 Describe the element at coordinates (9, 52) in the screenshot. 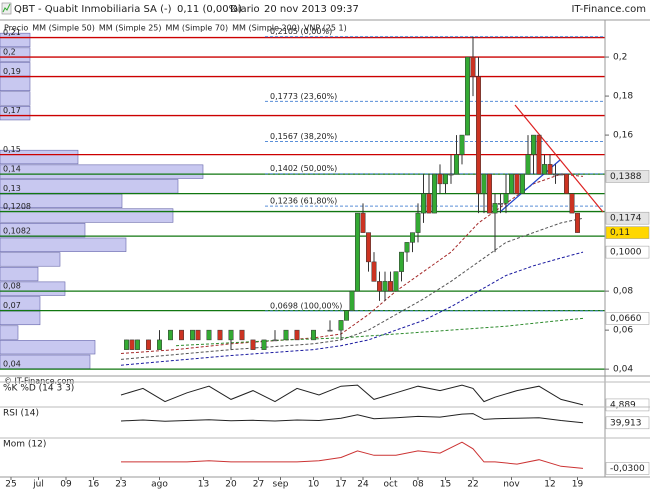

I see `level-label: 0,2` at that location.